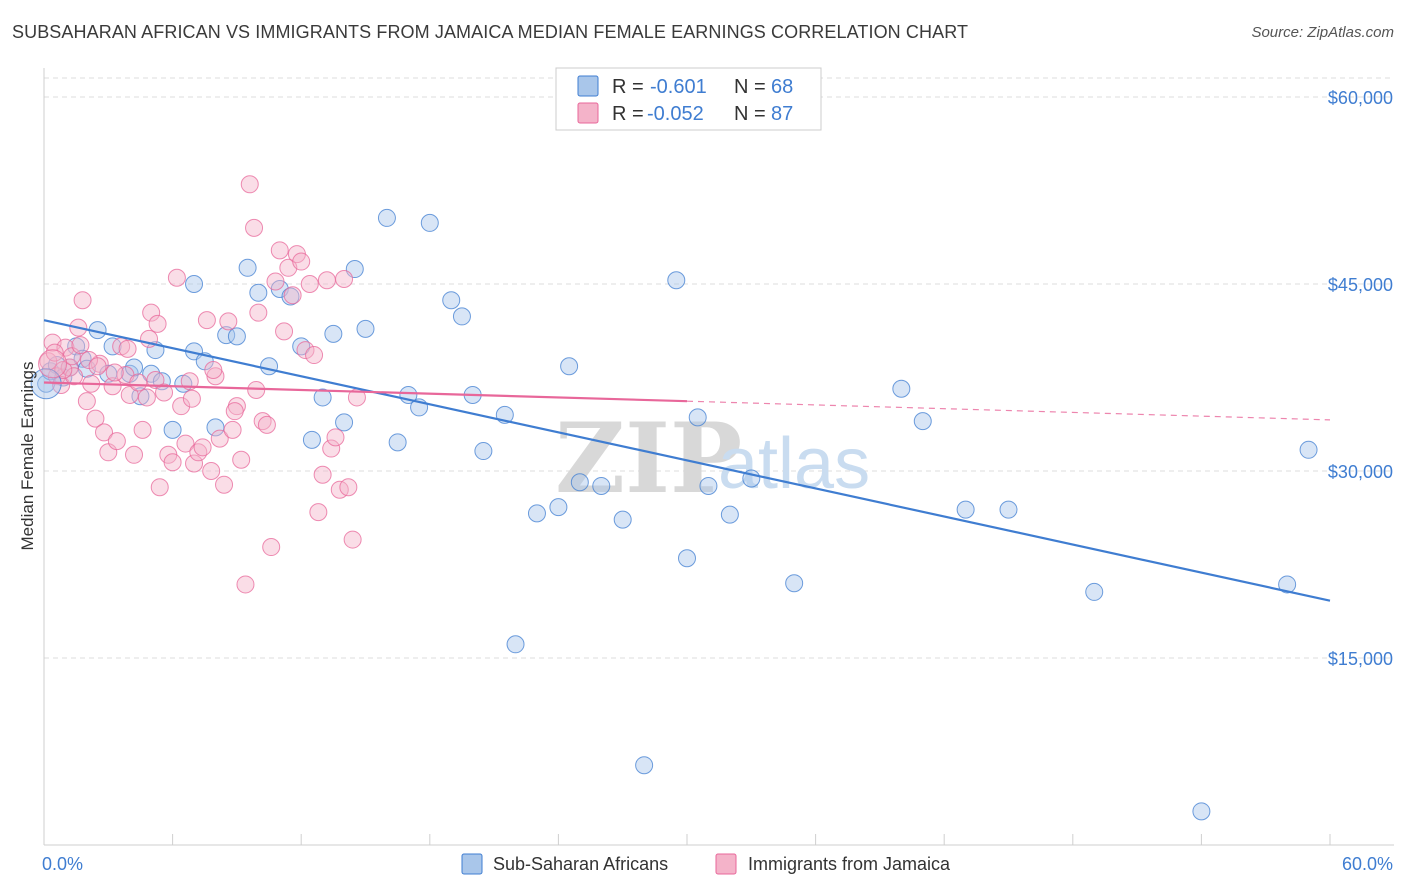  What do you see at coordinates (678, 87) in the screenshot?
I see `legend-r-value-1: -0.601` at bounding box center [678, 87].